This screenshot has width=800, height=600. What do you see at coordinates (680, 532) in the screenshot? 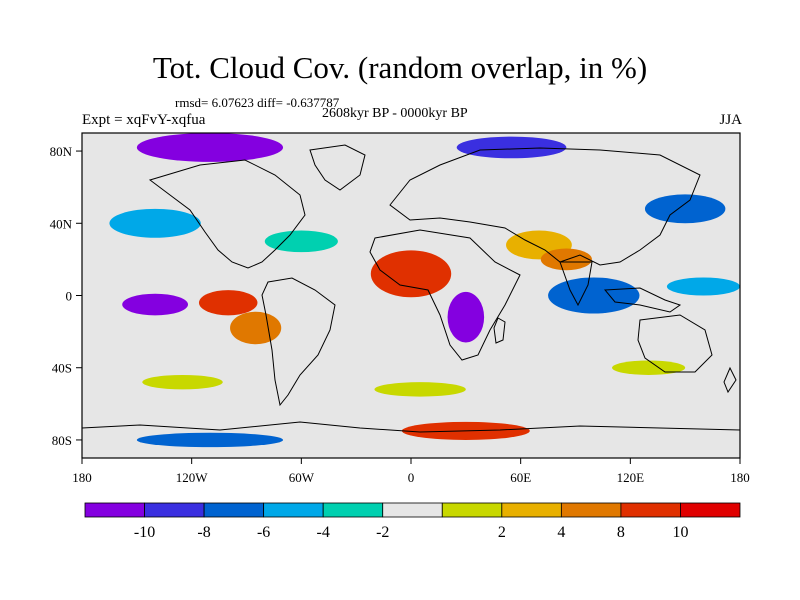
I see `colorbar-label: 10` at bounding box center [680, 532].